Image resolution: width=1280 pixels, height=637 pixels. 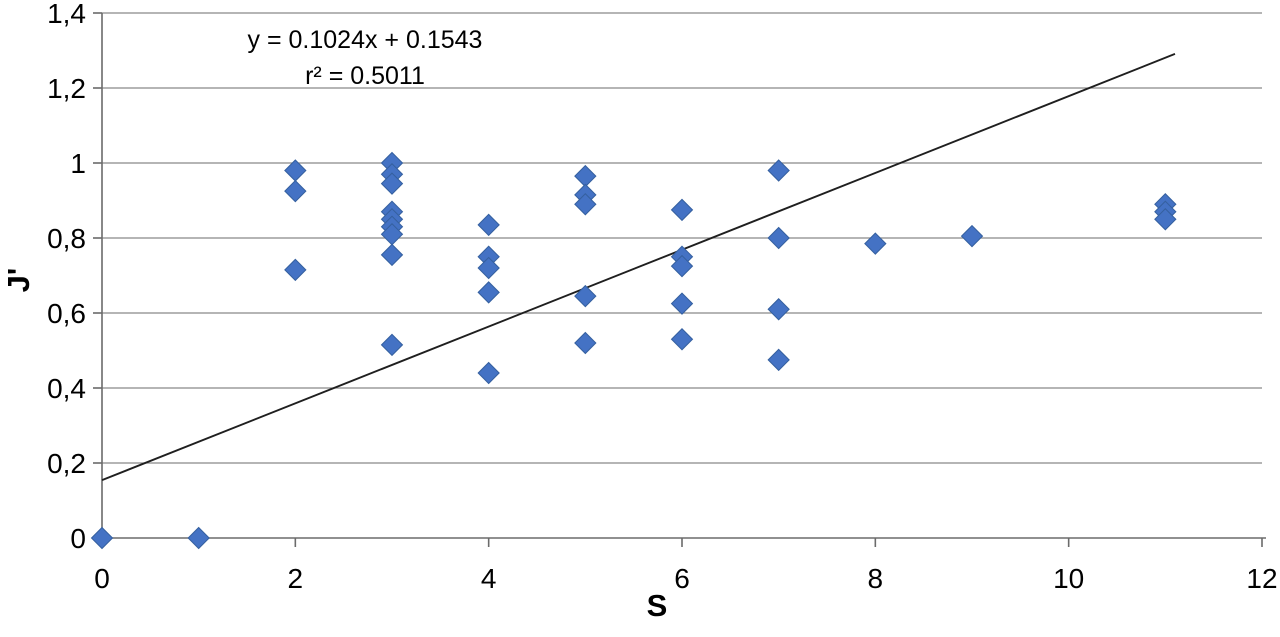 I want to click on r-squared-line: r² = 0.5011, so click(x=365, y=76).